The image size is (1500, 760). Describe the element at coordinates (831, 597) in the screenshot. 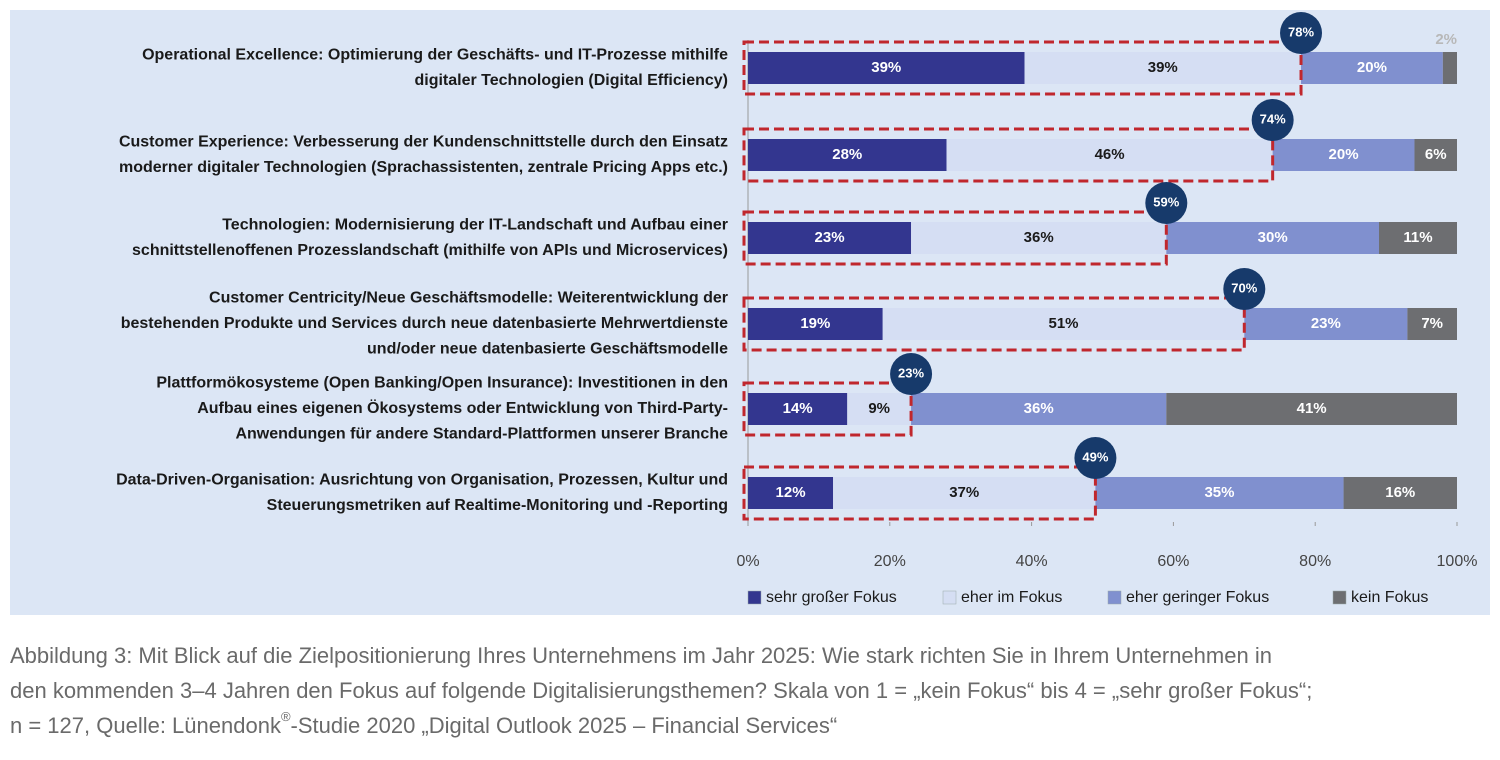

I see `legend-label: sehr großer Fokus` at that location.